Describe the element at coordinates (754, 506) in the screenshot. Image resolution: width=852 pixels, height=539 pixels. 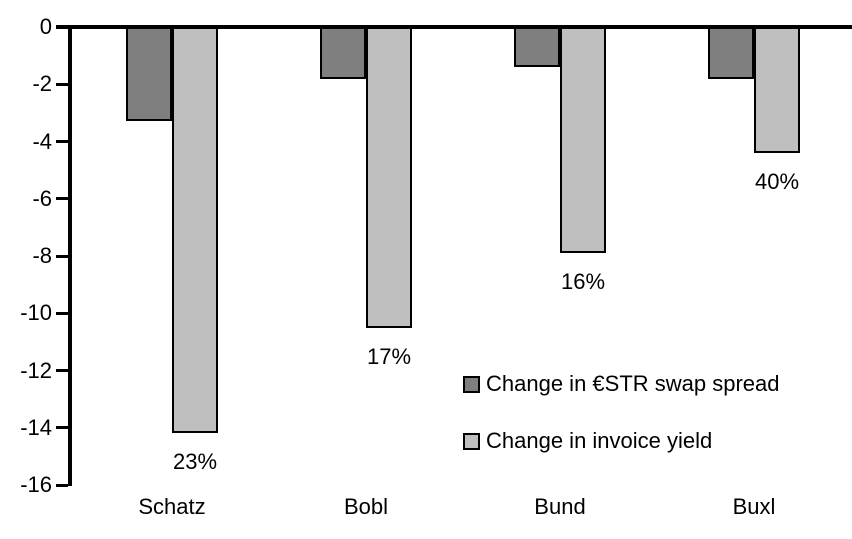
I see `x-axis-category-label-buxl: Buxl` at that location.